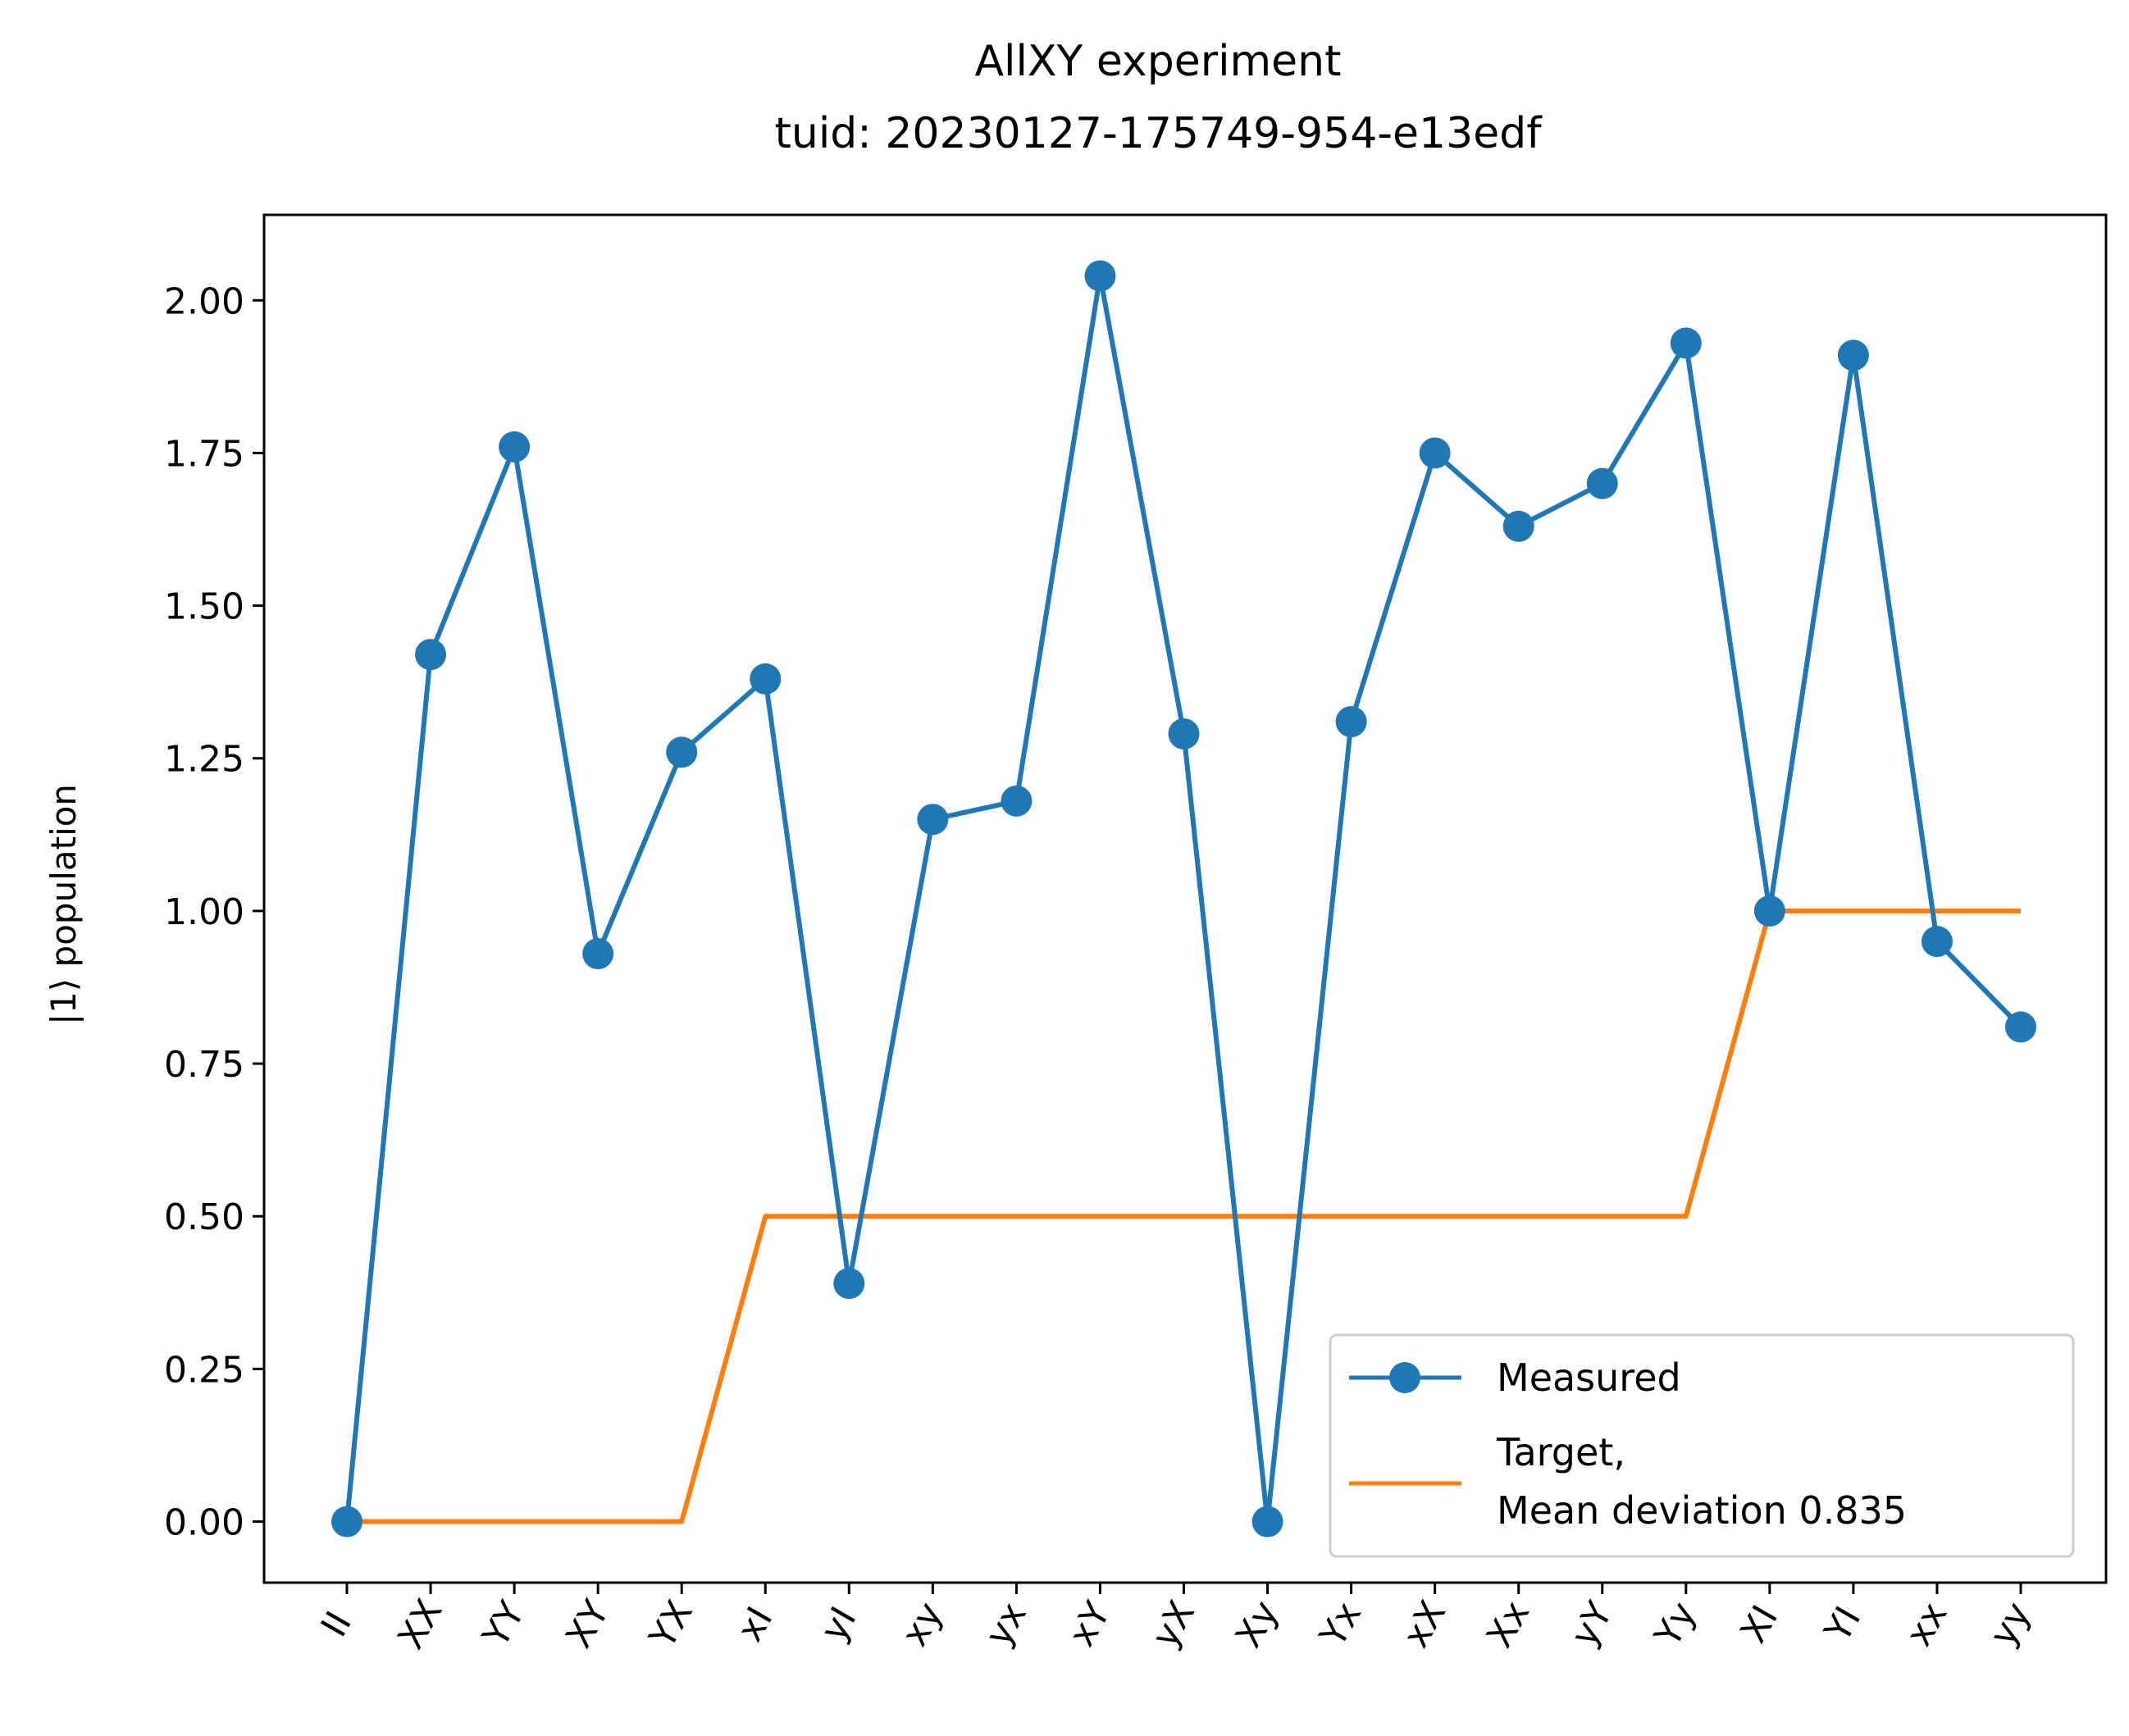 The image size is (2129, 1736). Describe the element at coordinates (204, 607) in the screenshot. I see `y-tick-label: 1.50` at that location.